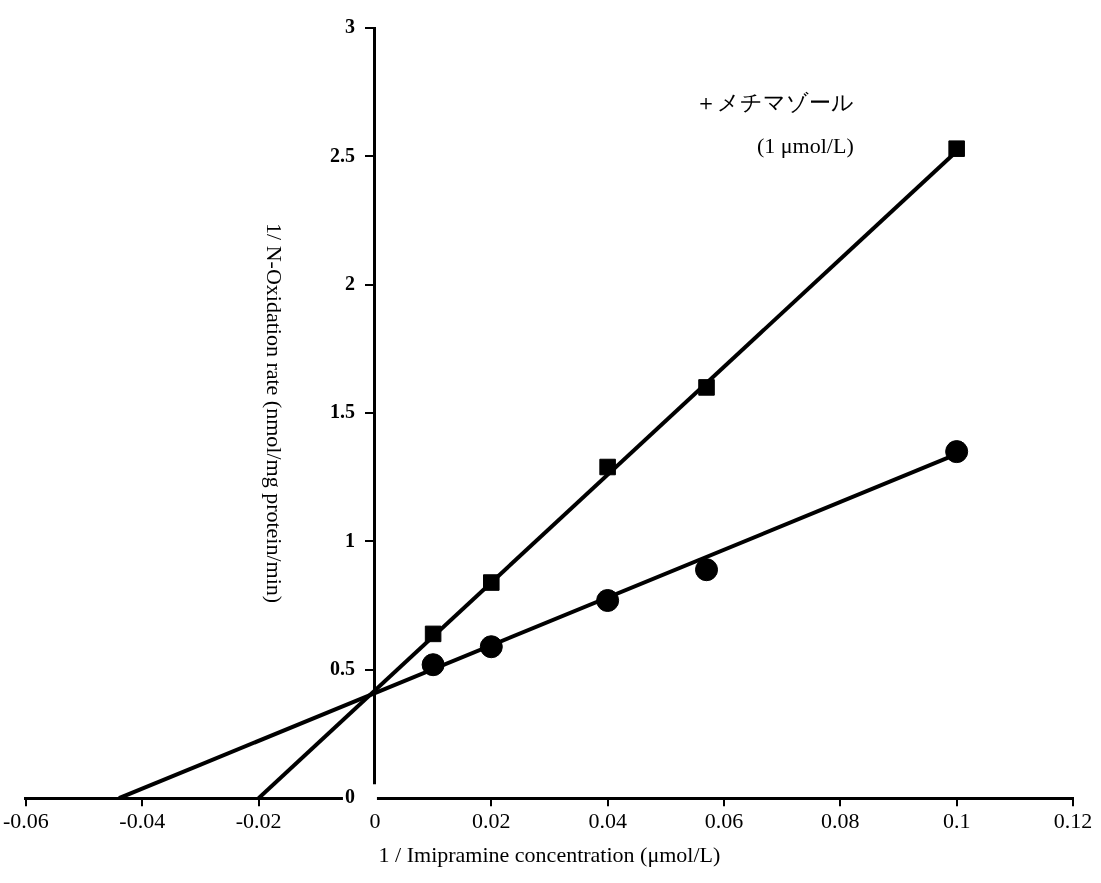 The image size is (1101, 883). What do you see at coordinates (142, 821) in the screenshot?
I see `x-tick-label: -0.04` at bounding box center [142, 821].